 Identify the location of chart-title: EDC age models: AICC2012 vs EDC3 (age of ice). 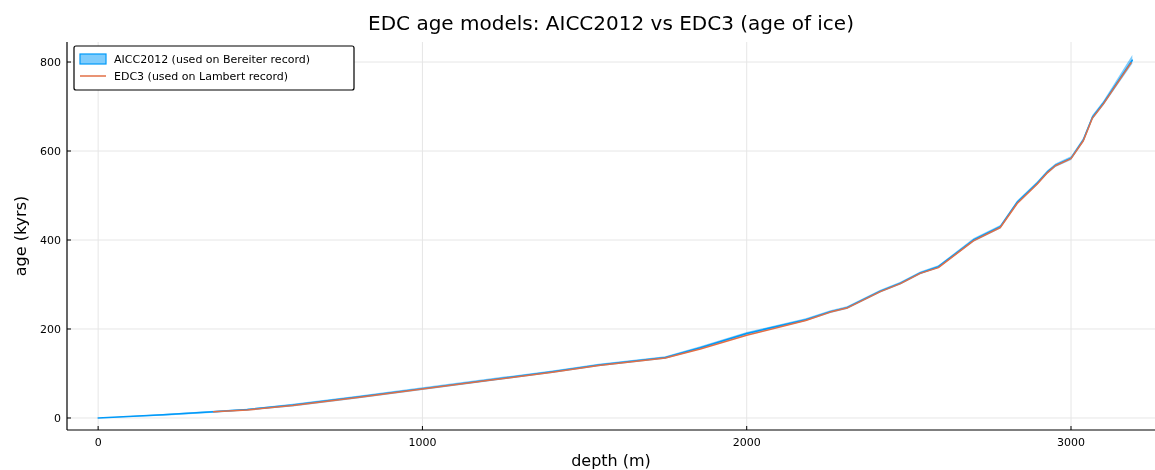
(611, 23).